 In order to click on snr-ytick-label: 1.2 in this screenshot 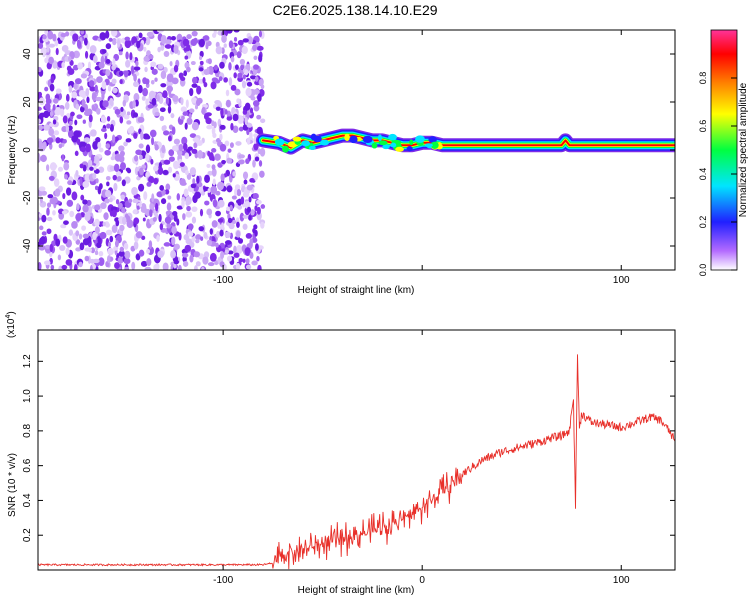, I will do `click(27, 361)`.